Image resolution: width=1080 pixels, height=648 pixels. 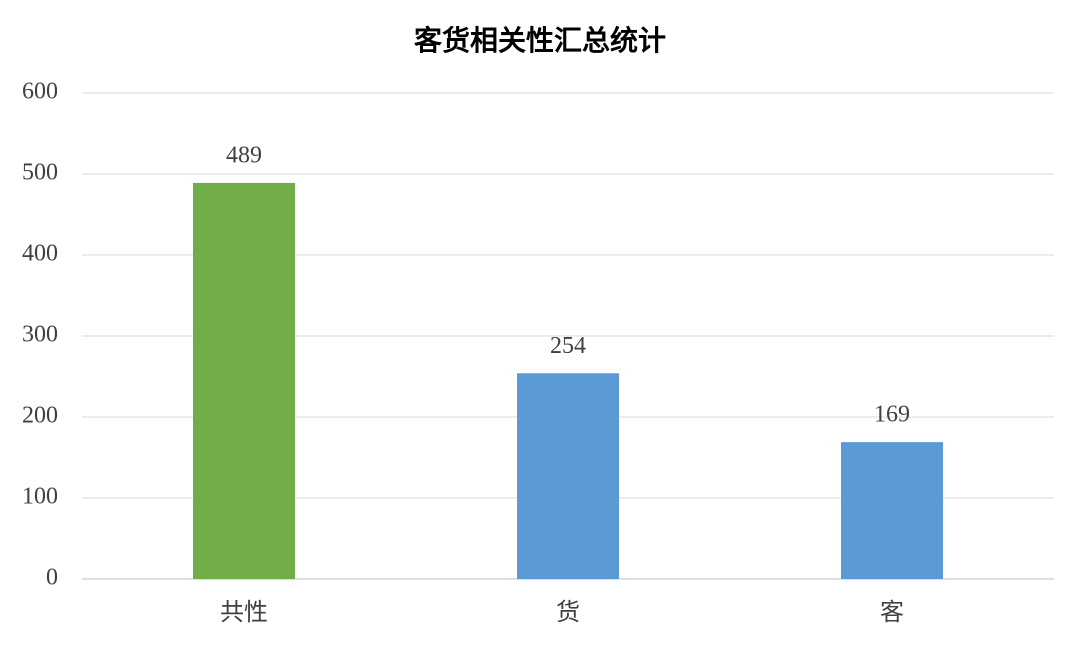 I want to click on y-tick-label: 0, so click(x=52, y=578).